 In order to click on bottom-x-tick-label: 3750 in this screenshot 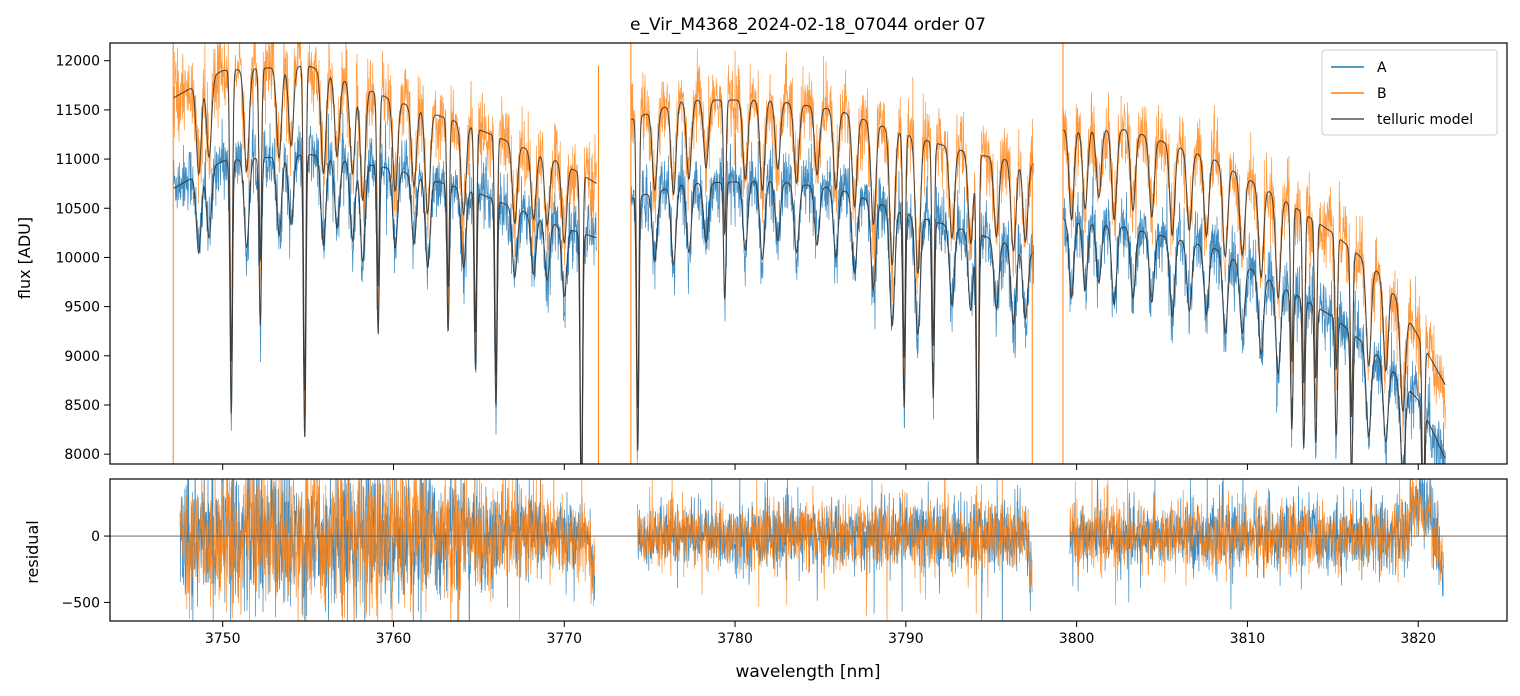, I will do `click(223, 639)`.